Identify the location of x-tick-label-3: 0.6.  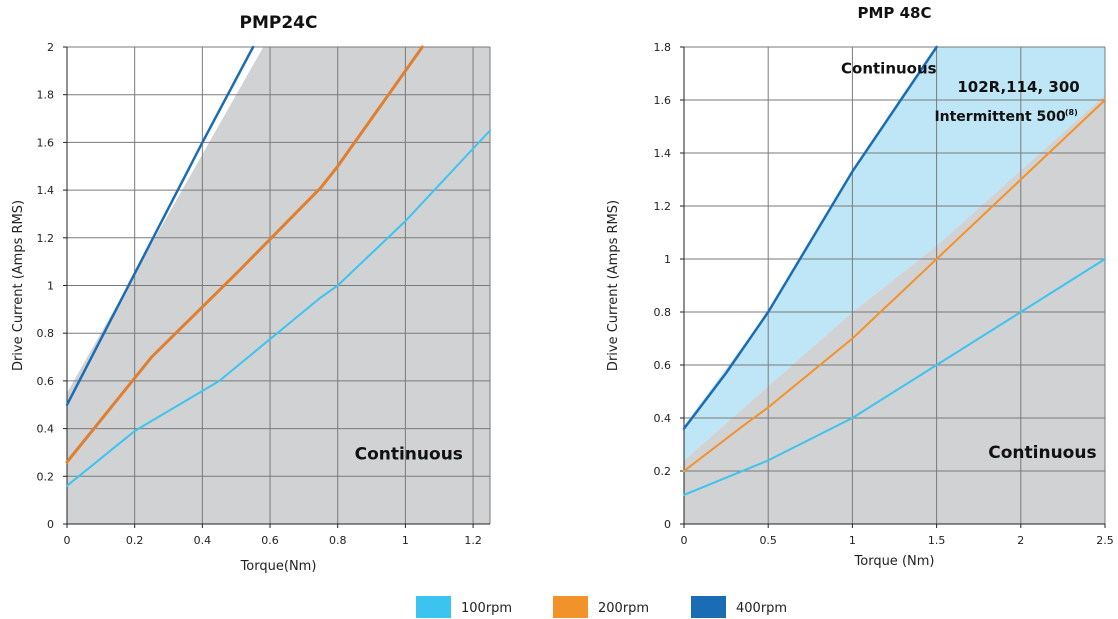
(270, 540).